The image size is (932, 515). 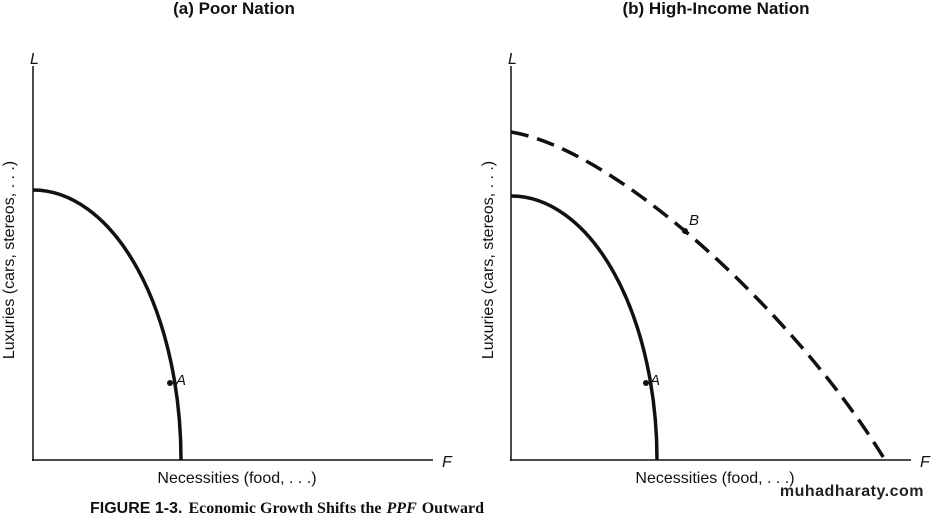 I want to click on panel-title: (b) High-Income Nation, so click(x=716, y=9).